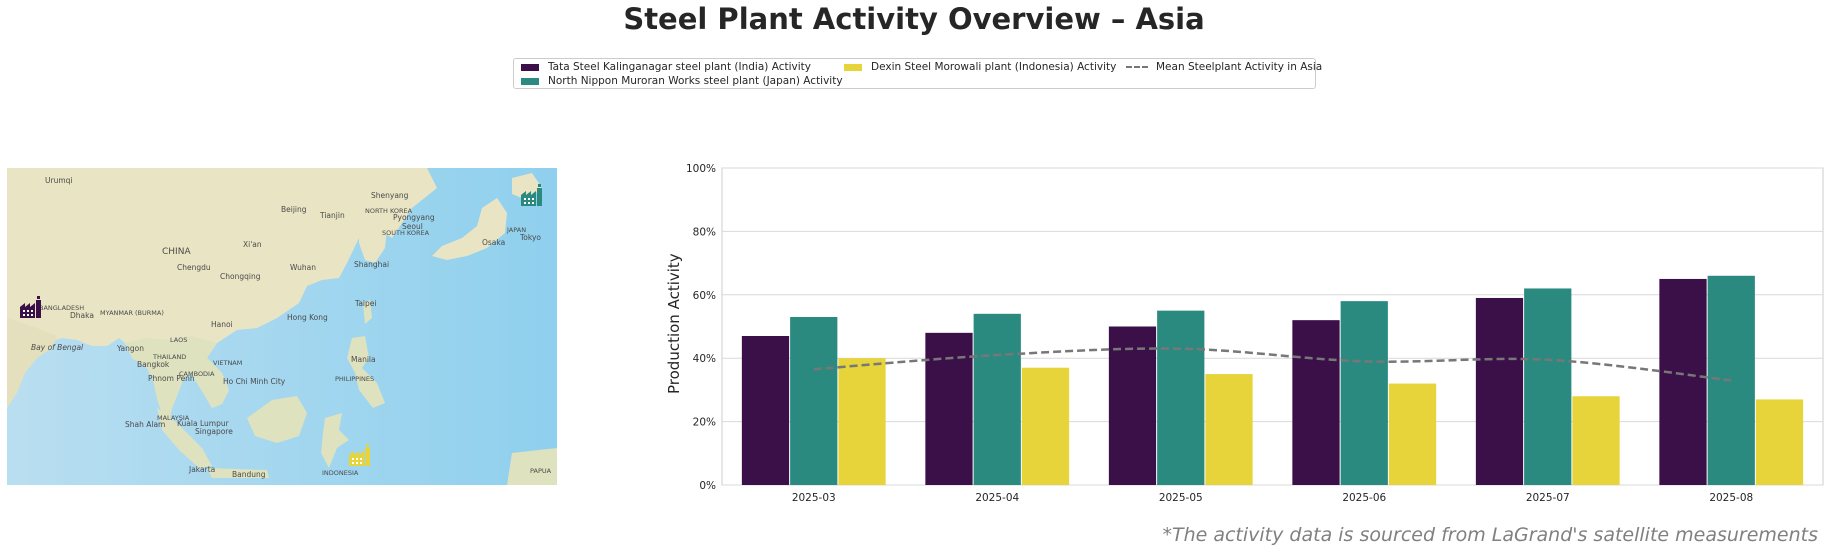  What do you see at coordinates (414, 217) in the screenshot?
I see `map-label: Pyongyang` at bounding box center [414, 217].